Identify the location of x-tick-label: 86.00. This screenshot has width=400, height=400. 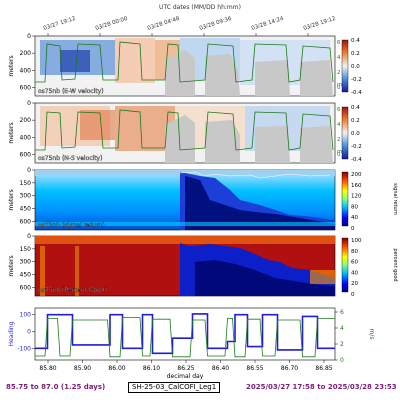
(116, 368).